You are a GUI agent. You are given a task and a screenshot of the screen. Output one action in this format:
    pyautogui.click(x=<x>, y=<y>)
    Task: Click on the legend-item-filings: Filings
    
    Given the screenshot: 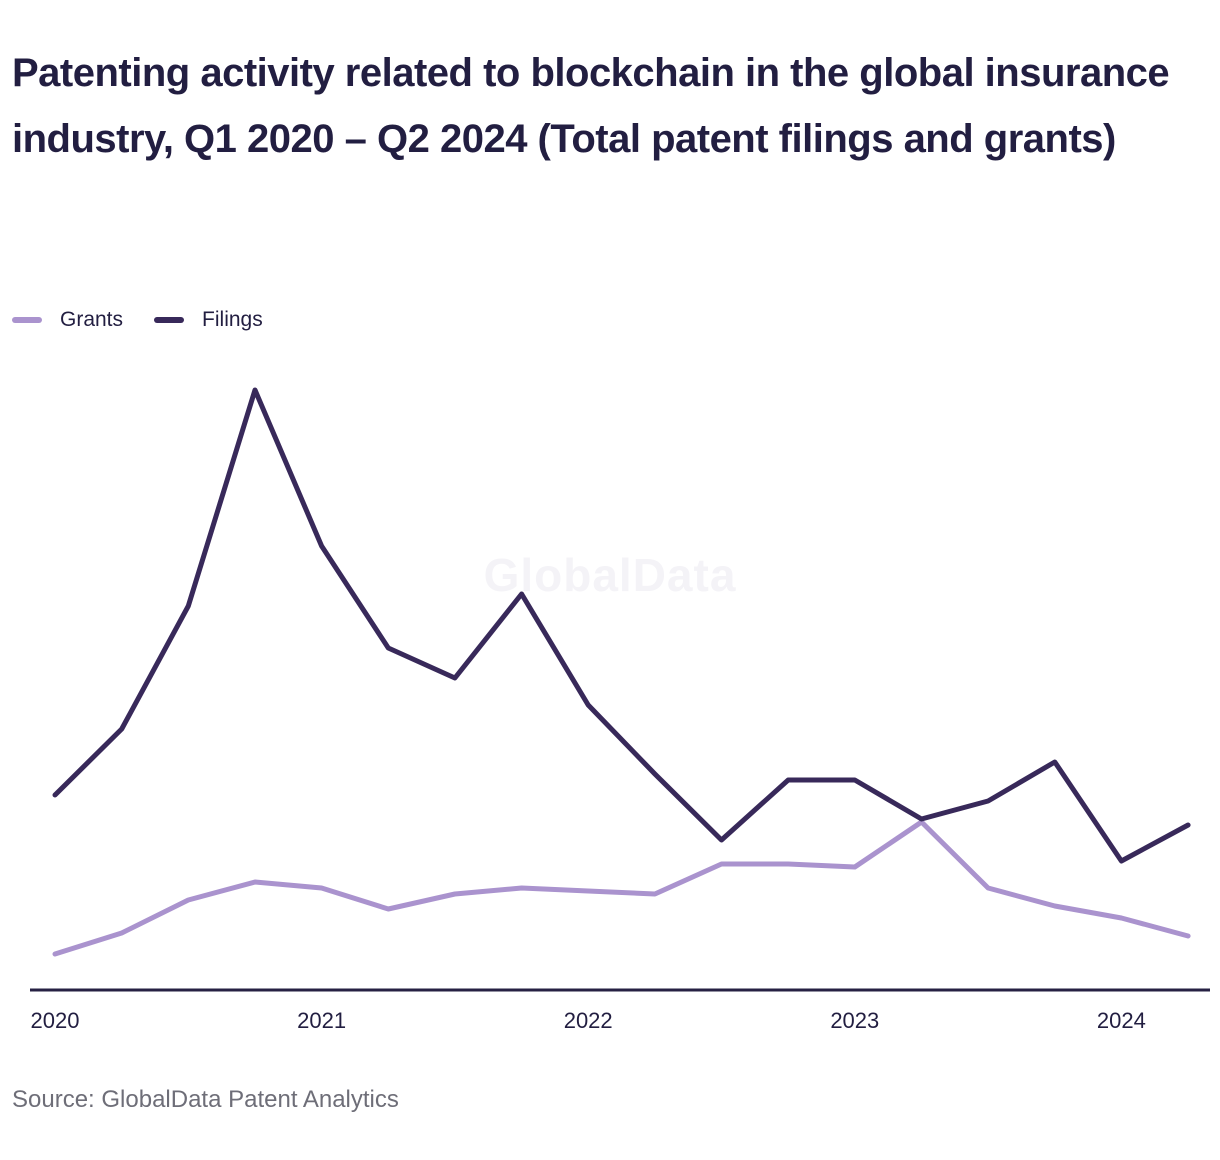 What is the action you would take?
    pyautogui.click(x=208, y=320)
    